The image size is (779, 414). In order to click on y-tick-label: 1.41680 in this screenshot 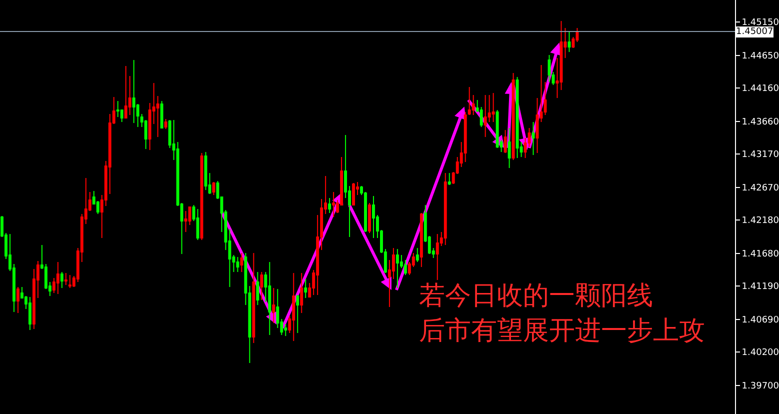, I will do `click(760, 254)`.